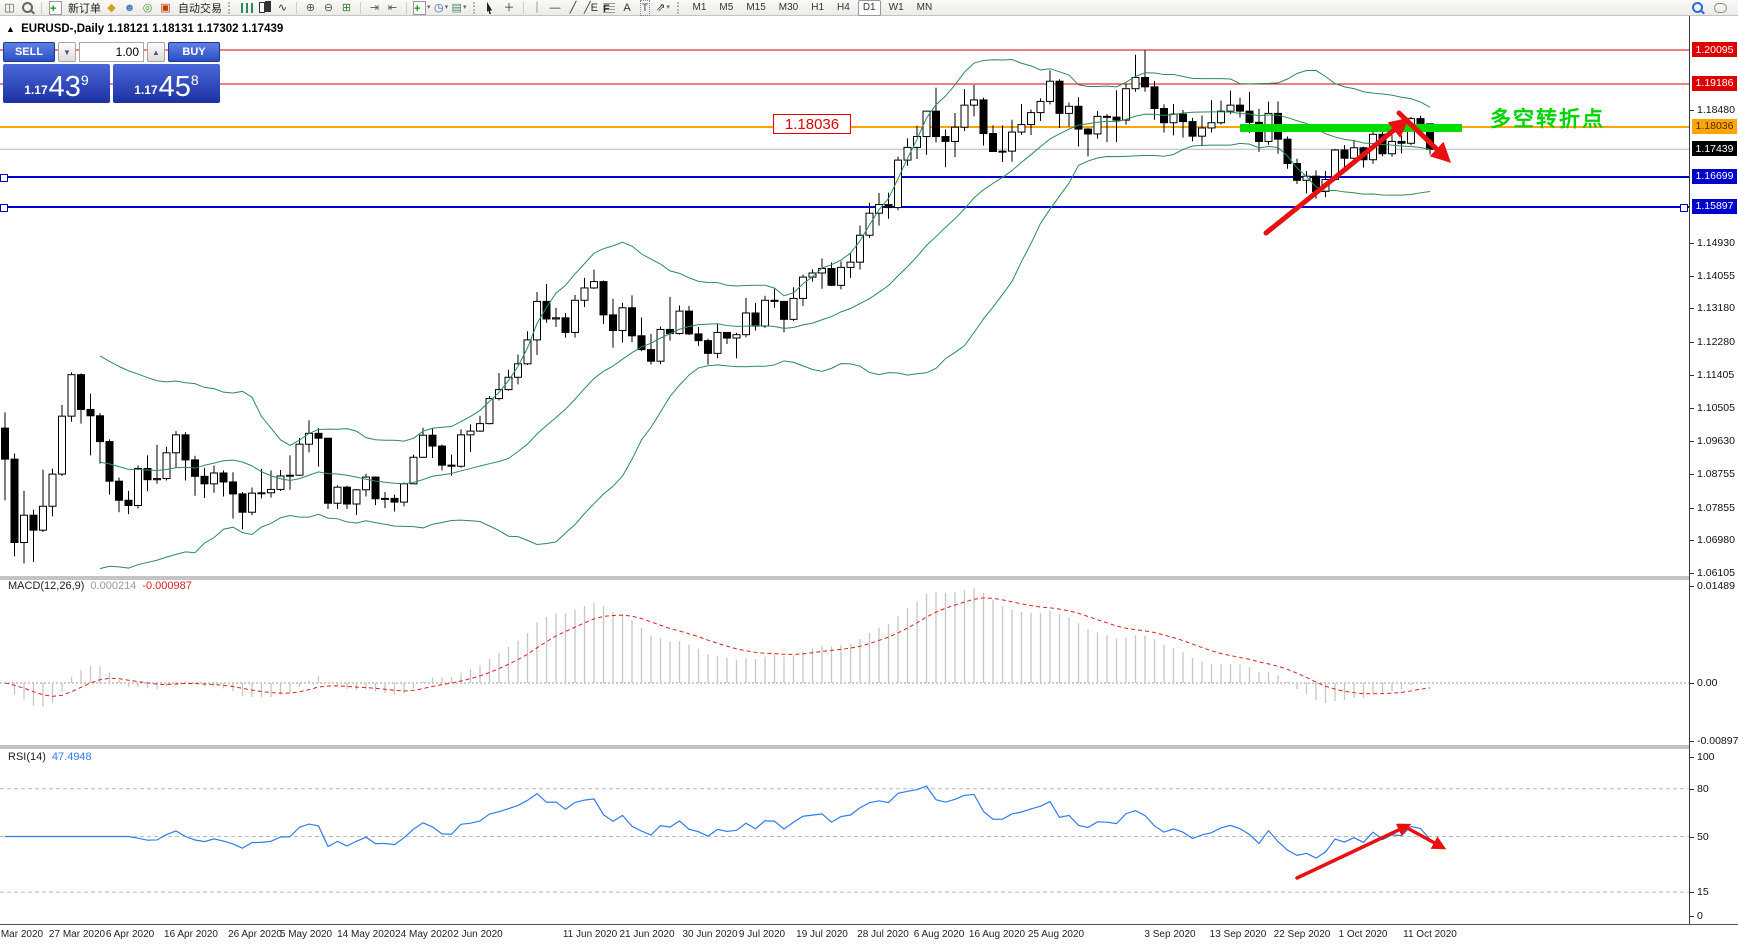 The image size is (1738, 945). What do you see at coordinates (591, 8) in the screenshot?
I see `channel-icon: ╱E` at bounding box center [591, 8].